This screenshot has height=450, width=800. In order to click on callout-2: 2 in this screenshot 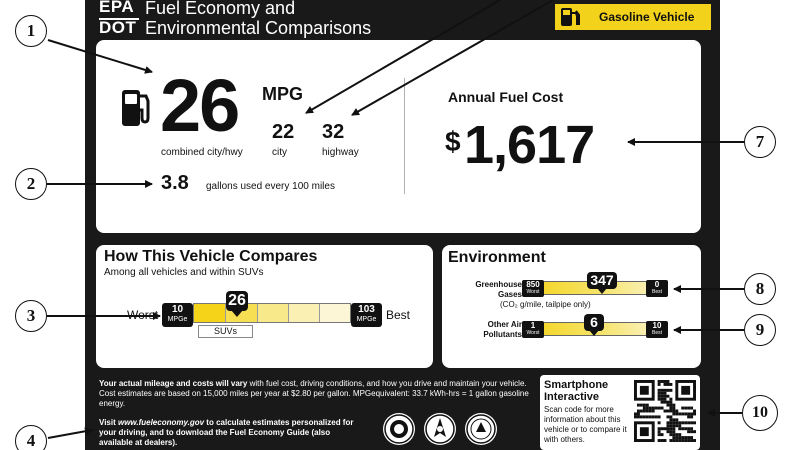, I will do `click(31, 184)`.